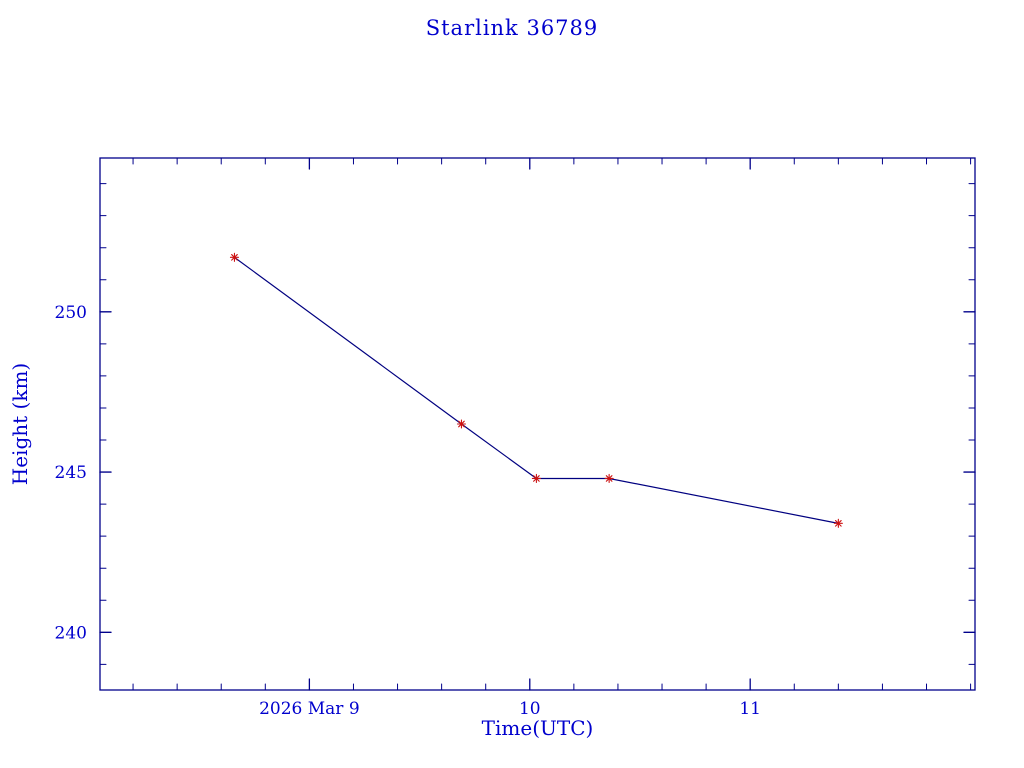 The image size is (1024, 768). What do you see at coordinates (71, 313) in the screenshot?
I see `svg-text: 250` at bounding box center [71, 313].